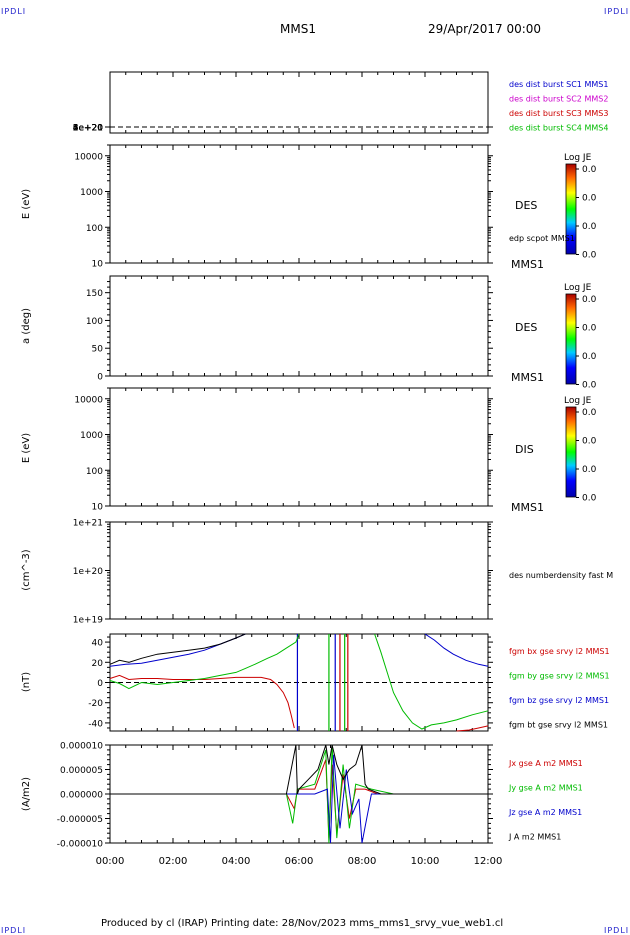  I want to click on panel-frame-p5, so click(299, 570).